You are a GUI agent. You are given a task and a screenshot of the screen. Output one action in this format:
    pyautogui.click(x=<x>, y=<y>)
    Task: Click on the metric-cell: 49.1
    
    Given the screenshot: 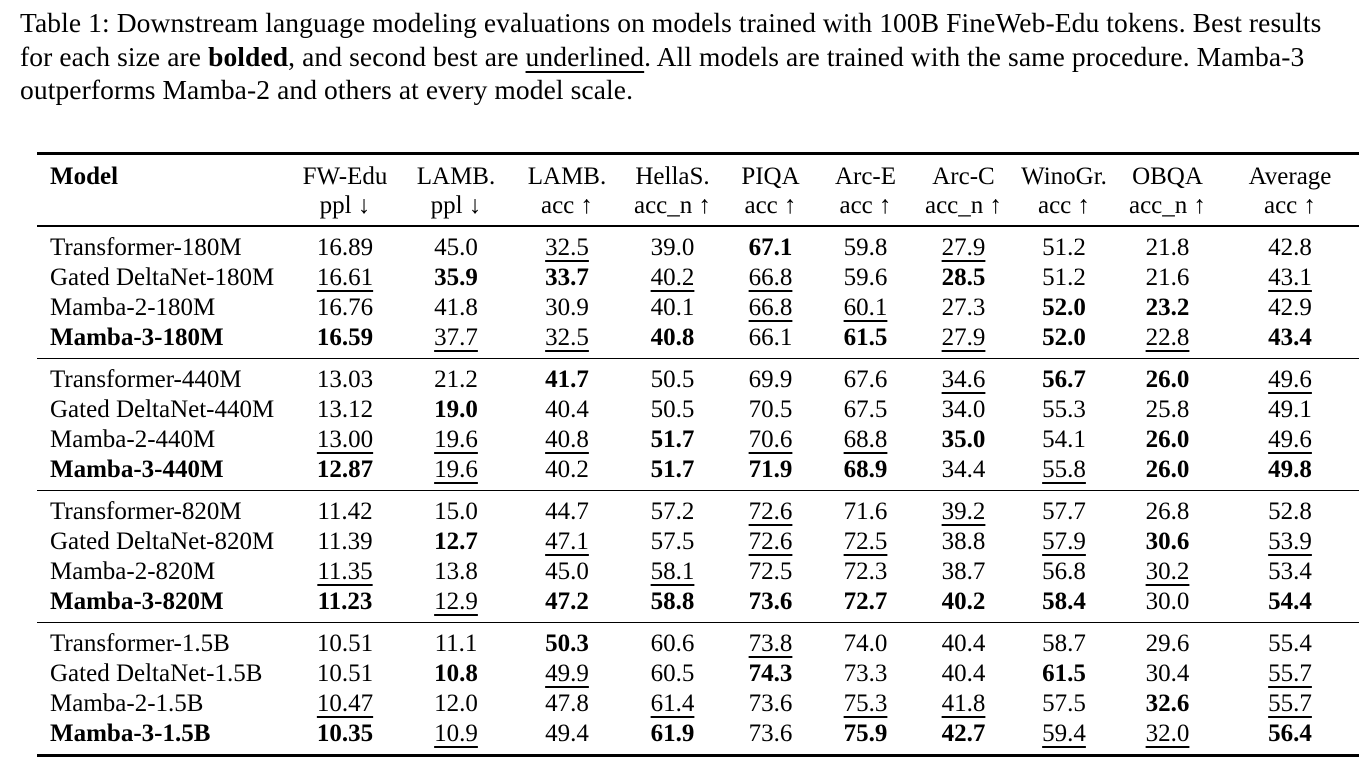 What is the action you would take?
    pyautogui.click(x=1290, y=410)
    